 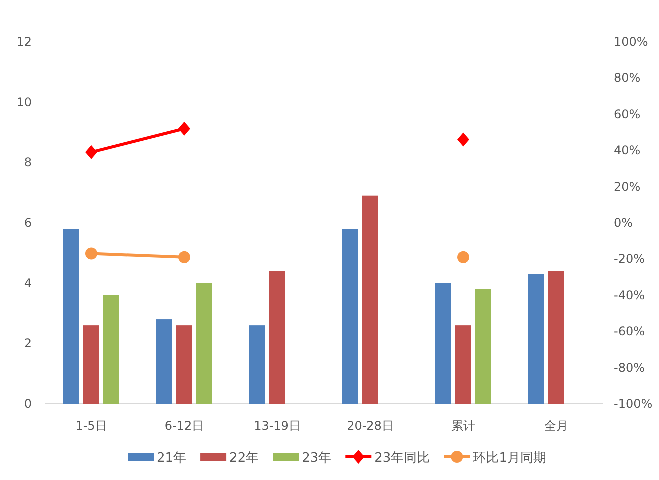 I want to click on y2-tick-label: -80%, so click(x=630, y=367).